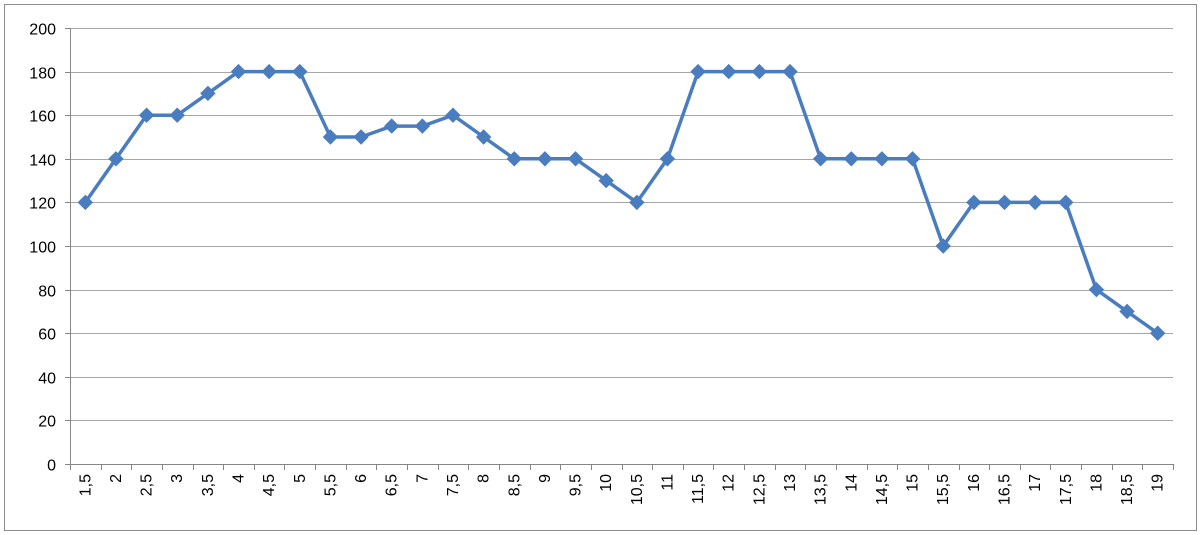  Describe the element at coordinates (116, 478) in the screenshot. I see `x-tick-label: 2` at that location.